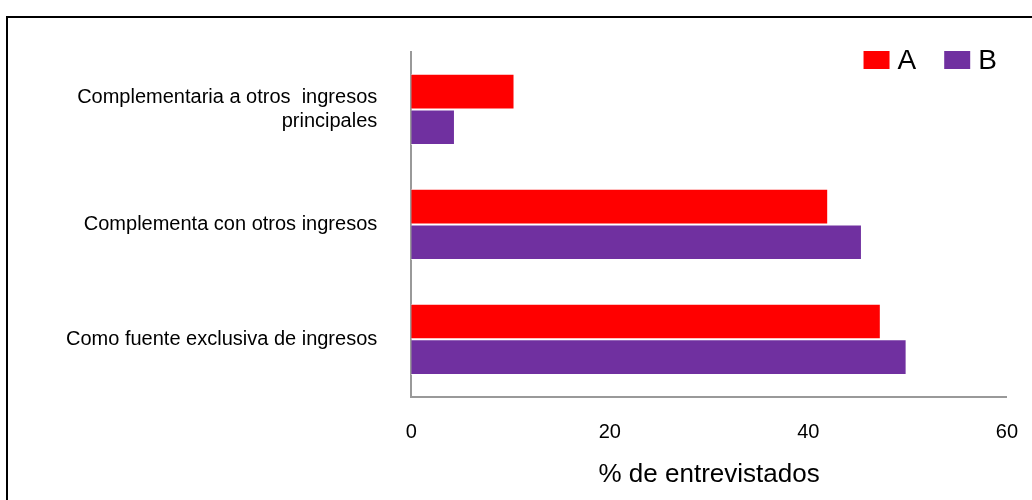  Describe the element at coordinates (1006, 431) in the screenshot. I see `x-tick-label: 60` at that location.